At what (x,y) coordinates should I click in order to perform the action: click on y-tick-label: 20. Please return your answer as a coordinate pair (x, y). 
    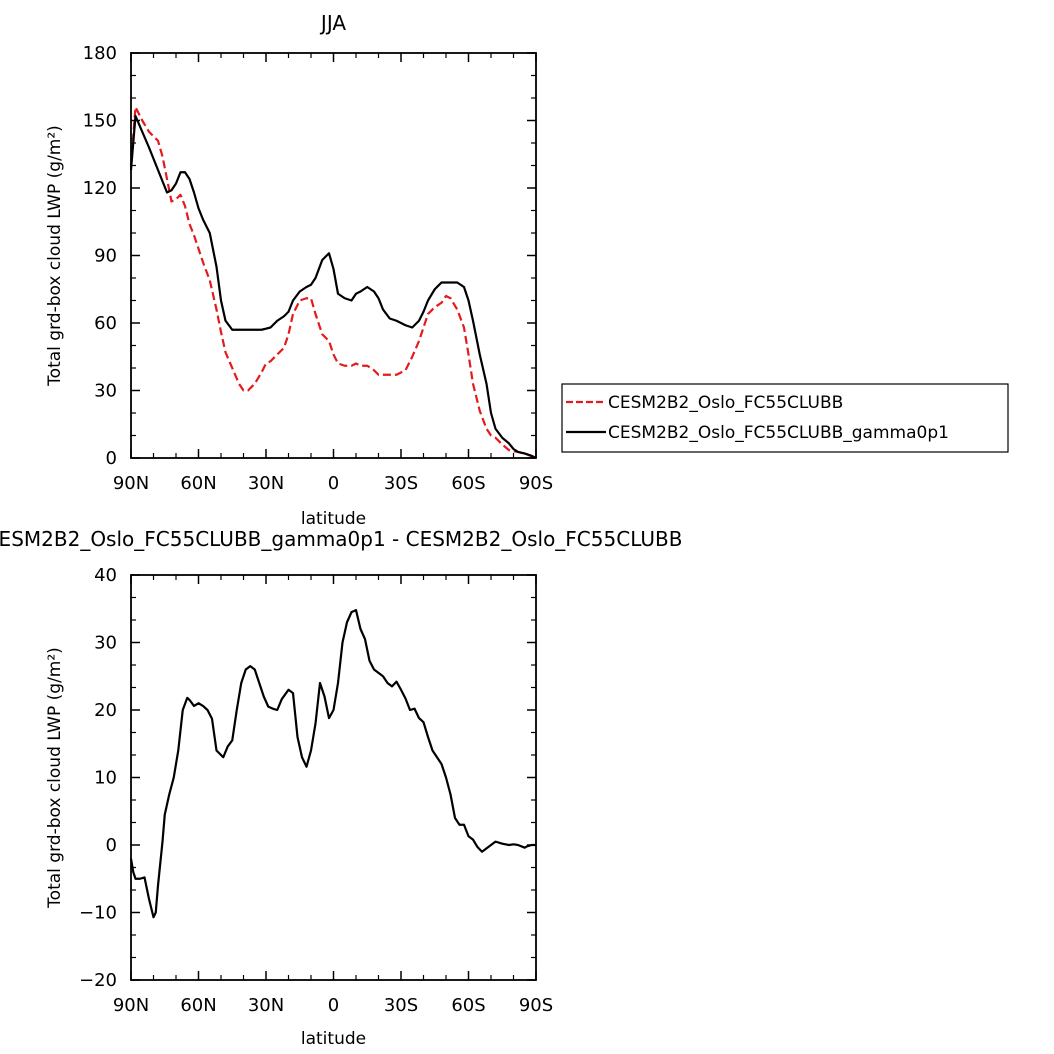
    Looking at the image, I should click on (105, 710).